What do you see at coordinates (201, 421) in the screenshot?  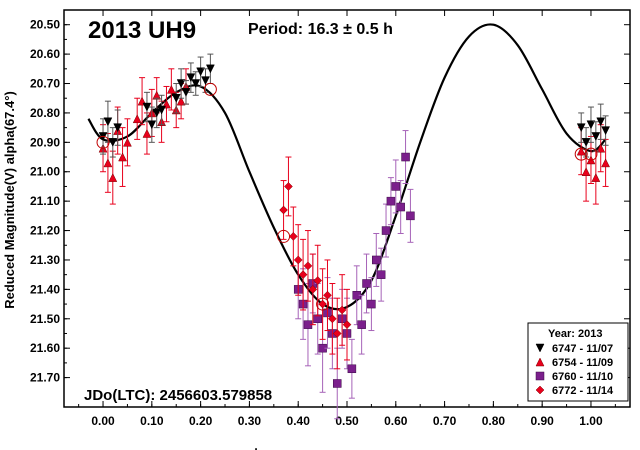 I see `x-tick-label: 0.20` at bounding box center [201, 421].